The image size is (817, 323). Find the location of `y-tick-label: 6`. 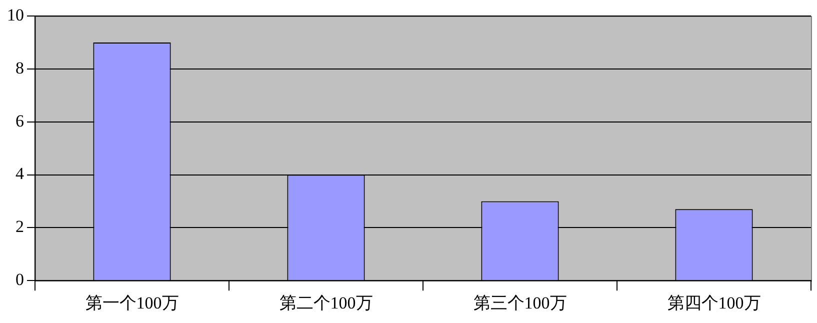

y-tick-label: 6 is located at coordinates (20, 120).